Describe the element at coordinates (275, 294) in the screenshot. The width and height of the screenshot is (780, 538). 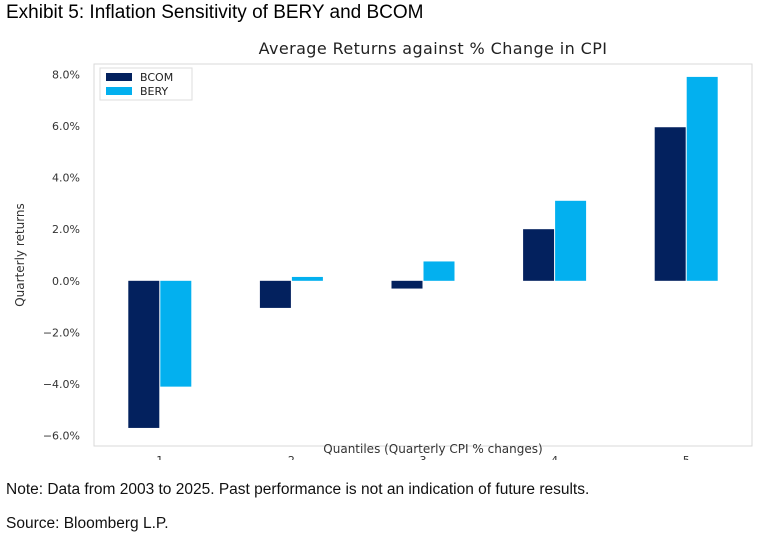
I see `bar-bcom-q2` at that location.